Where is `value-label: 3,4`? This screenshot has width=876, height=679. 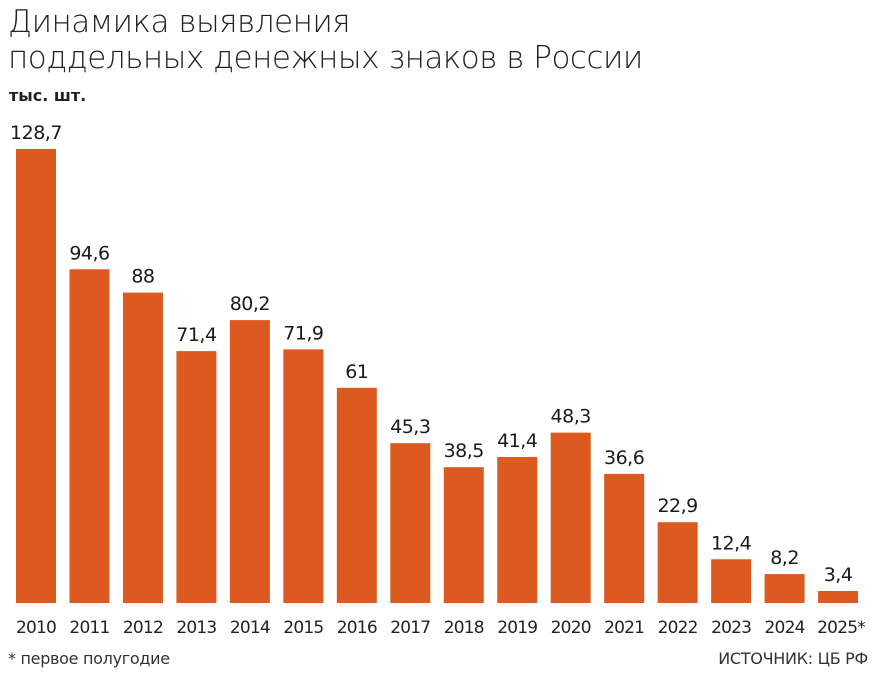 value-label: 3,4 is located at coordinates (838, 575).